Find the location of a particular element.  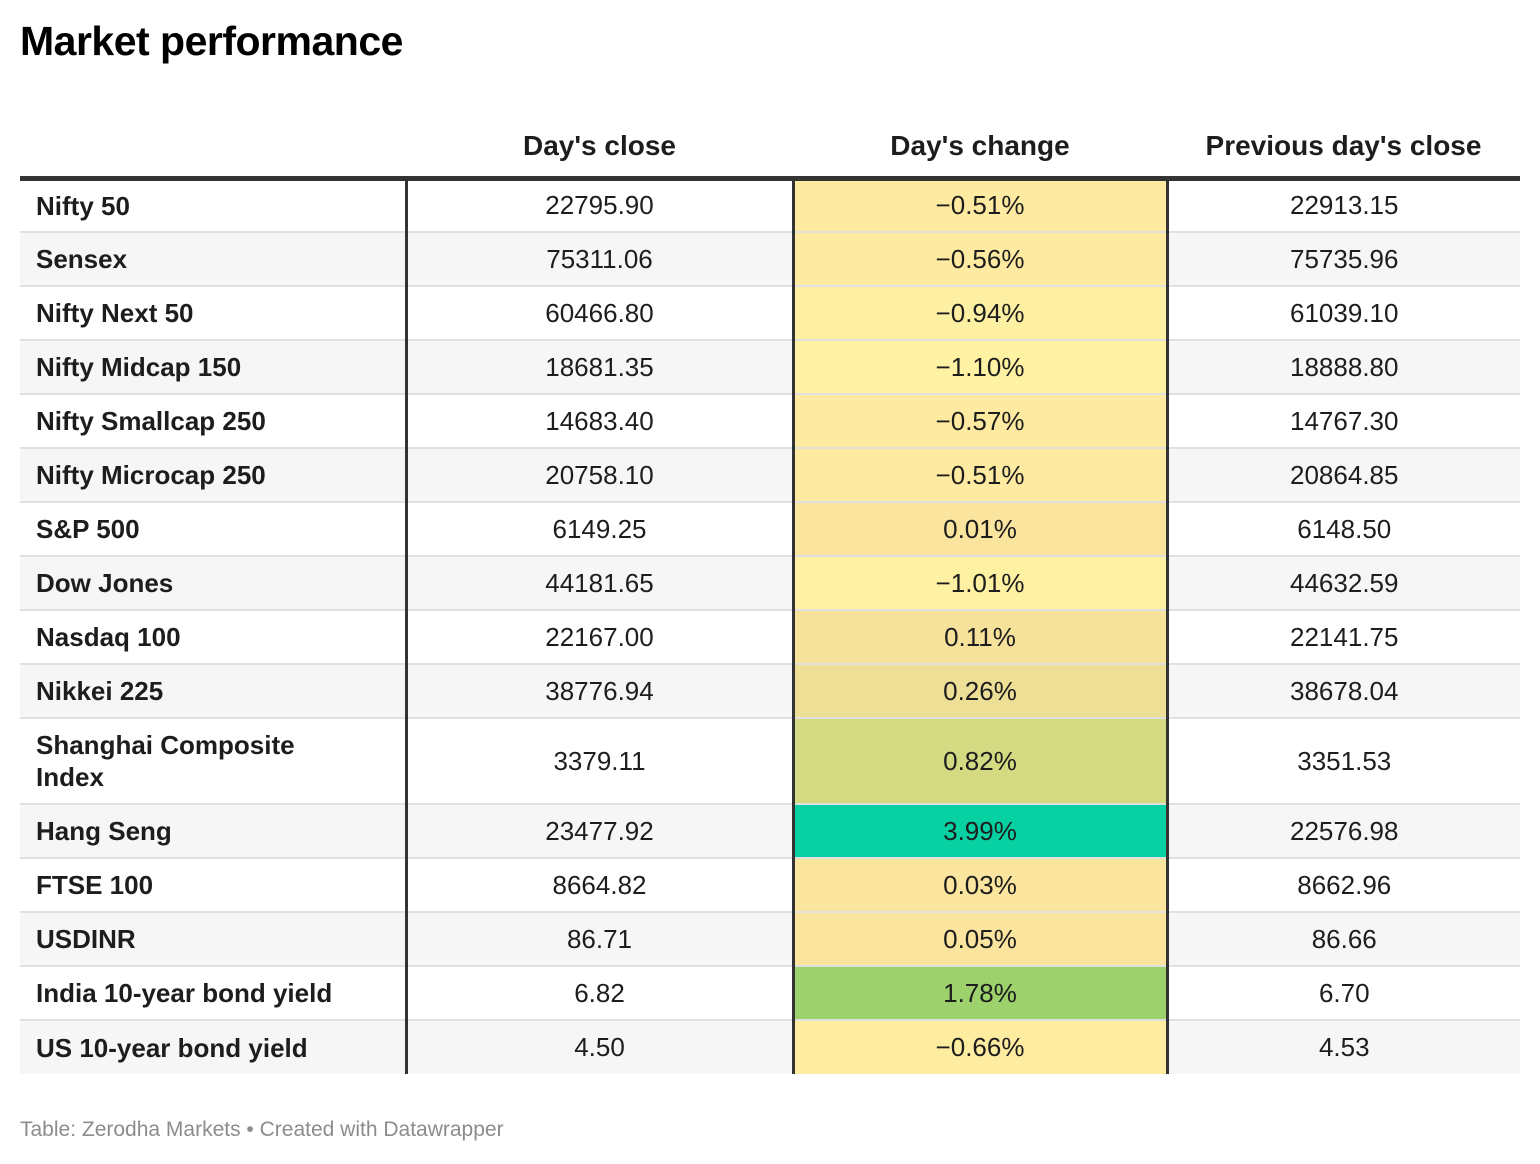

table-row: Nasdaq 100 22167.00 0.11% 22141.75 is located at coordinates (770, 637).